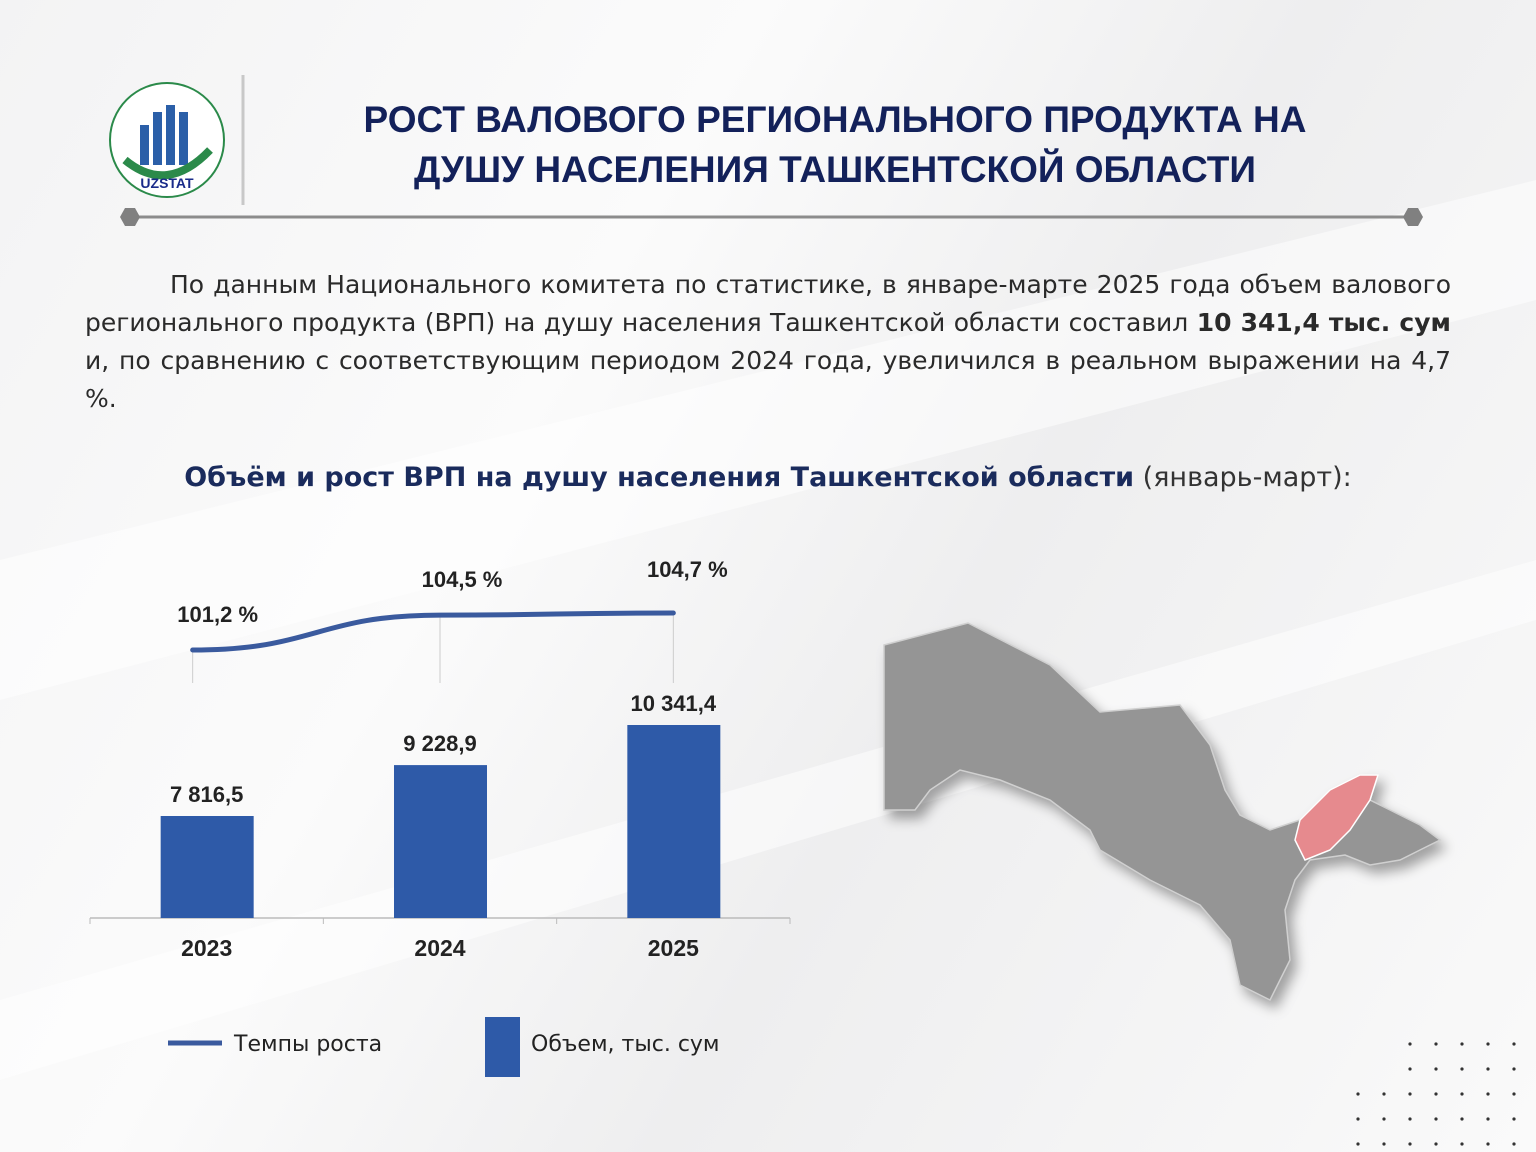 The height and width of the screenshot is (1152, 1536). Describe the element at coordinates (462, 579) in the screenshot. I see `data-label: 104,5 %` at that location.